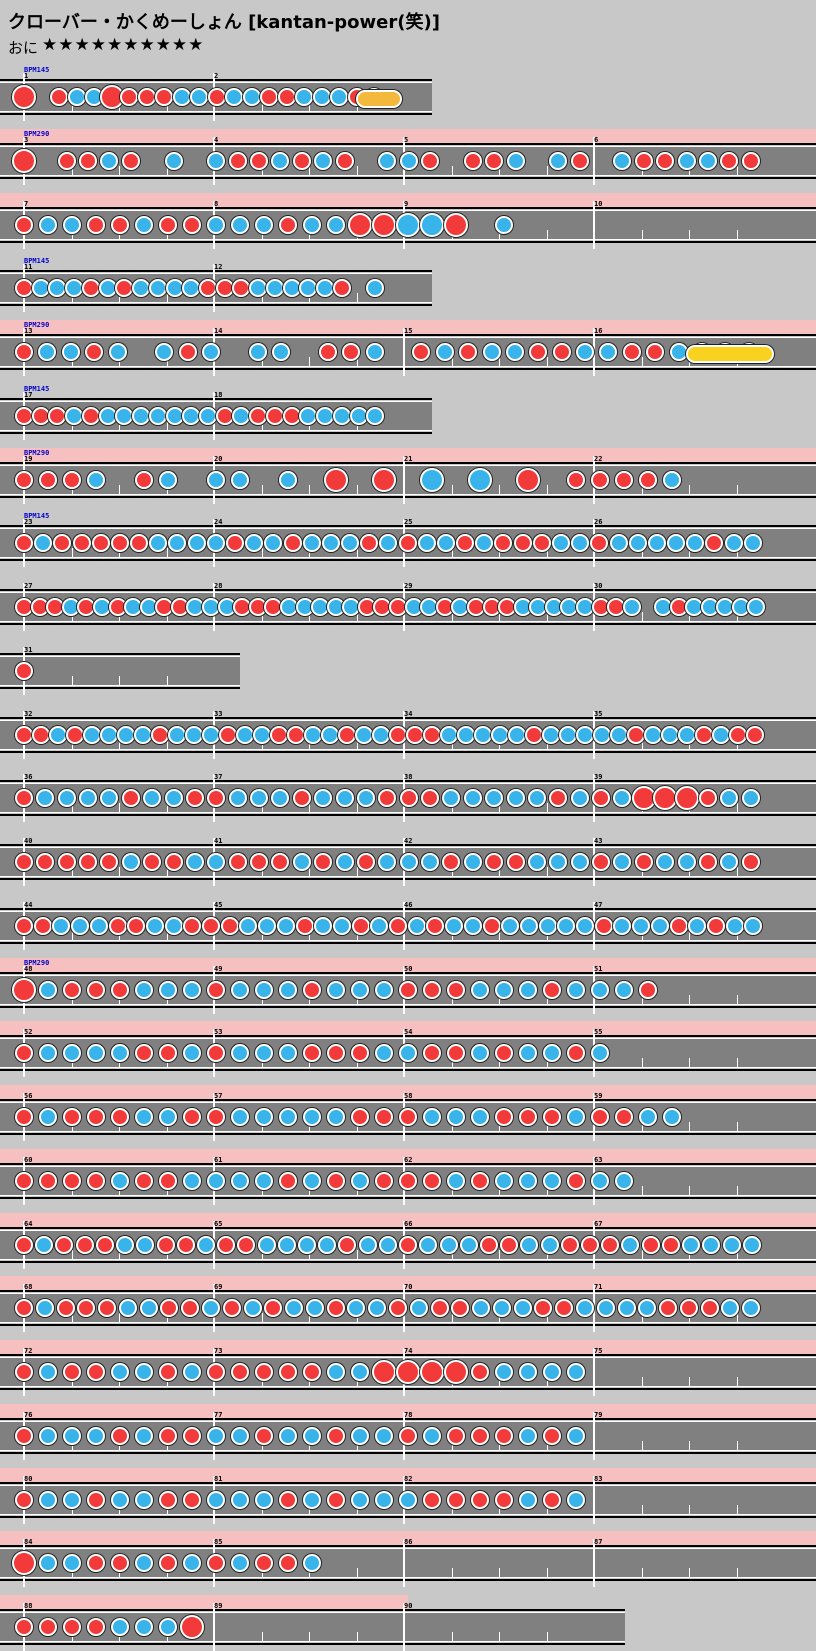 The height and width of the screenshot is (1651, 816). Describe the element at coordinates (408, 1227) in the screenshot. I see `row-border-top` at that location.